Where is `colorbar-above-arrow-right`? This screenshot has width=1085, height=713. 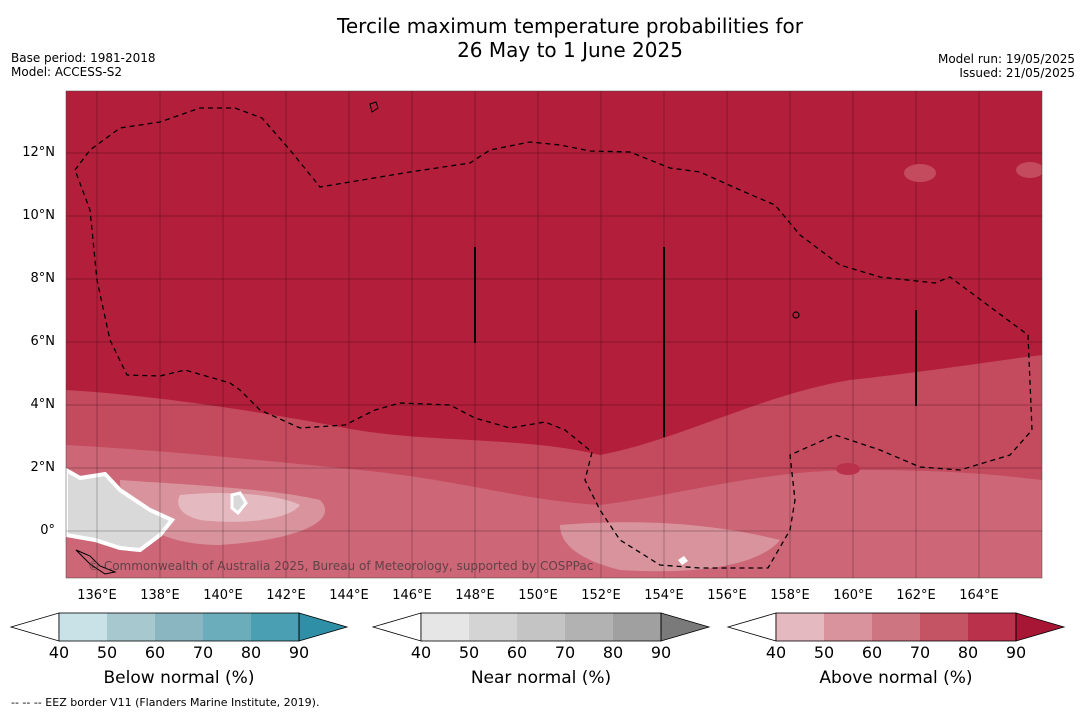 colorbar-above-arrow-right is located at coordinates (1040, 627).